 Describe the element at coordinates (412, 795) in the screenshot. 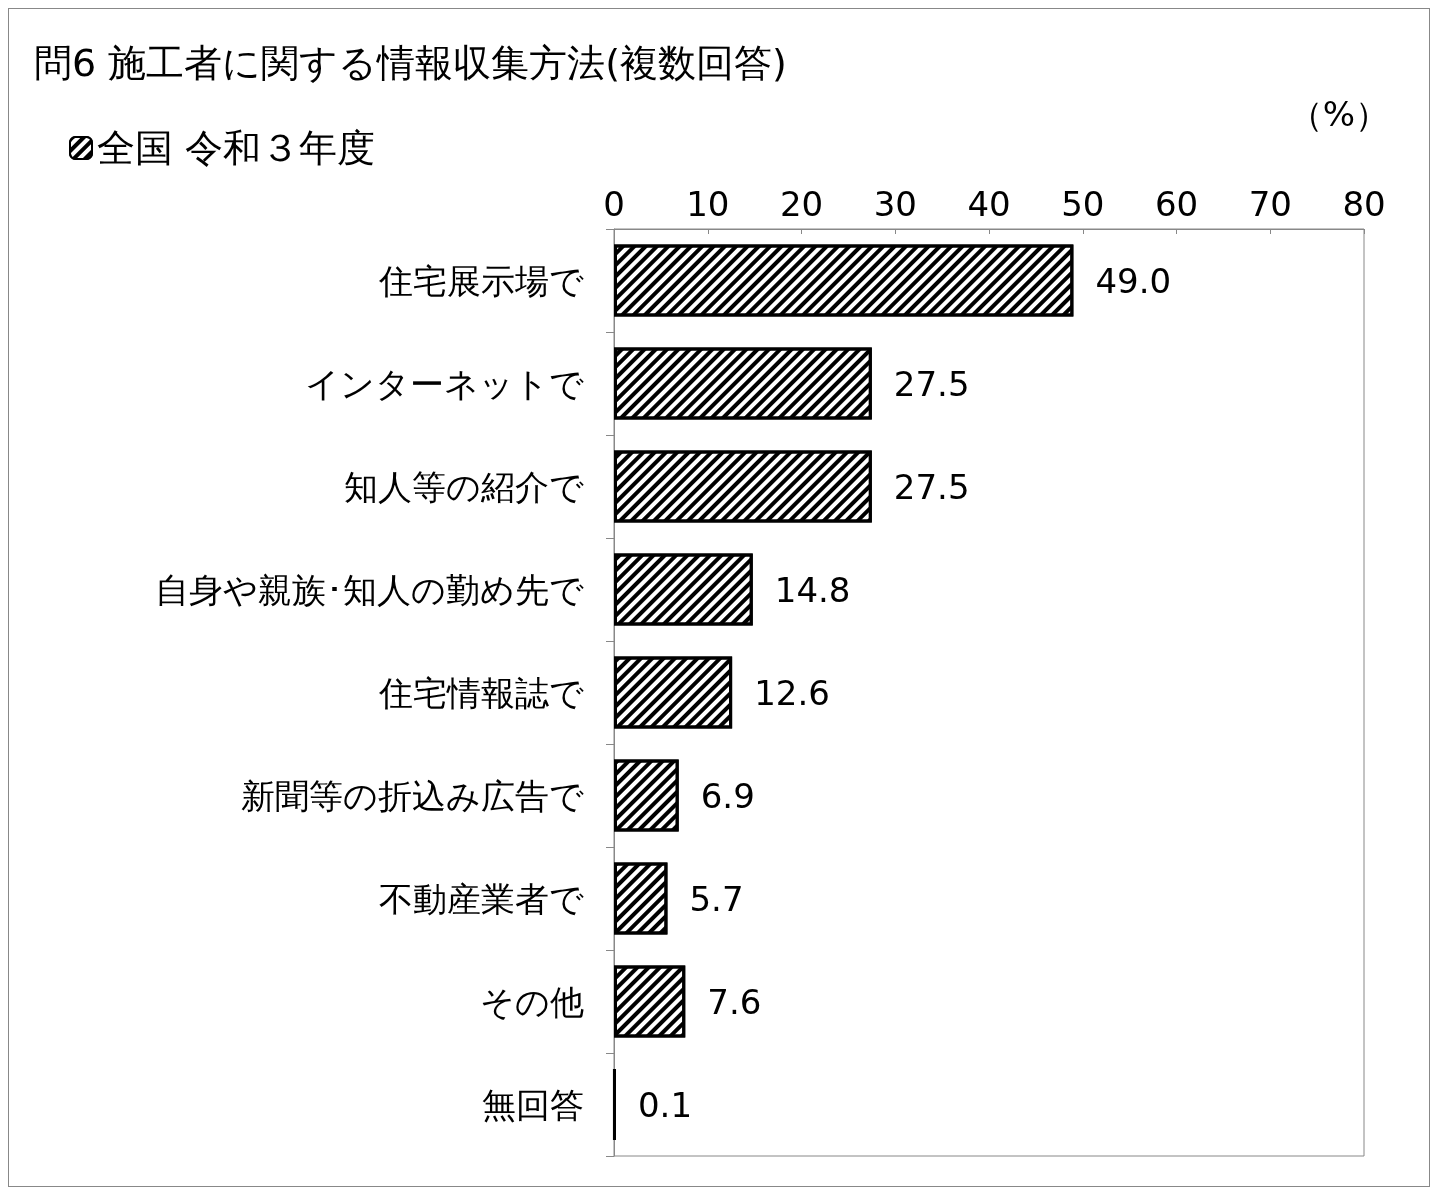

I see `y-tick-label: 新聞等の折込み広告で` at that location.